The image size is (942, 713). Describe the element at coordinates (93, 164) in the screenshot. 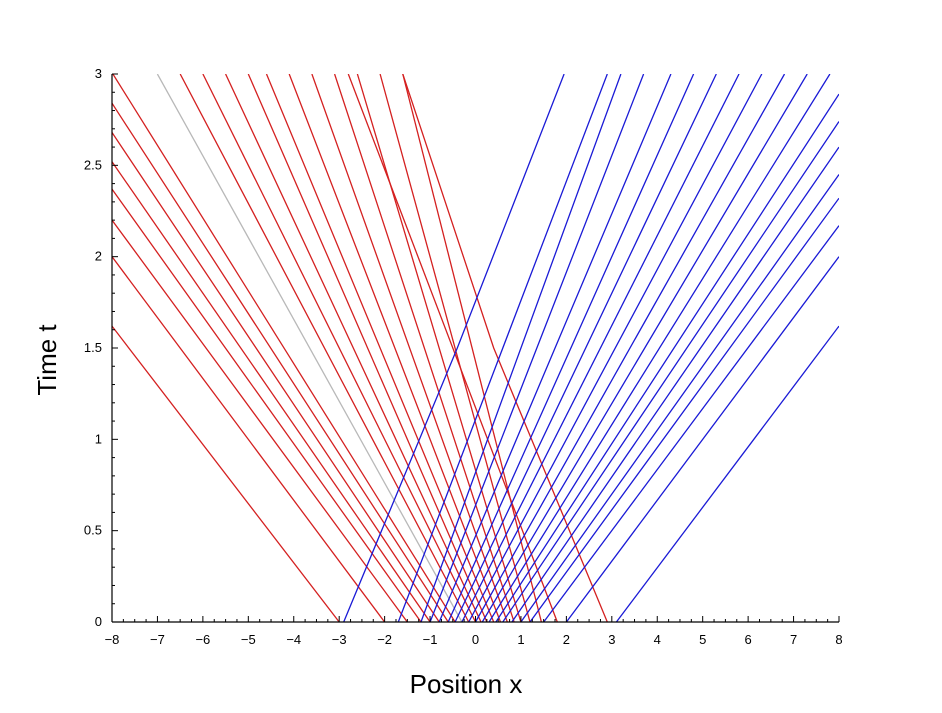

I see `y-tick-label: 2.5` at that location.